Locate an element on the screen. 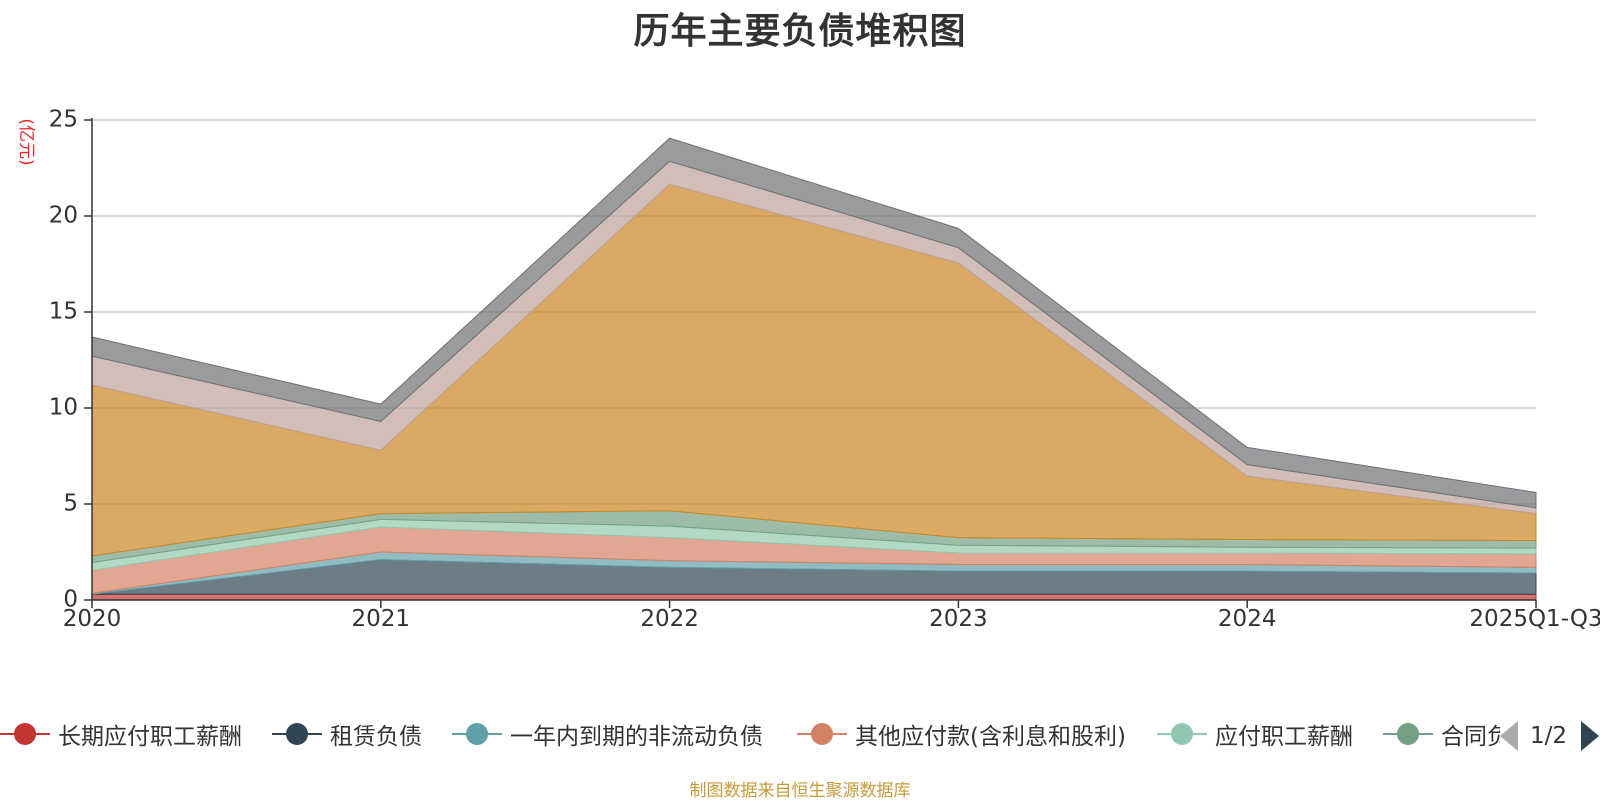  y-tick-label: 15 is located at coordinates (63, 312).